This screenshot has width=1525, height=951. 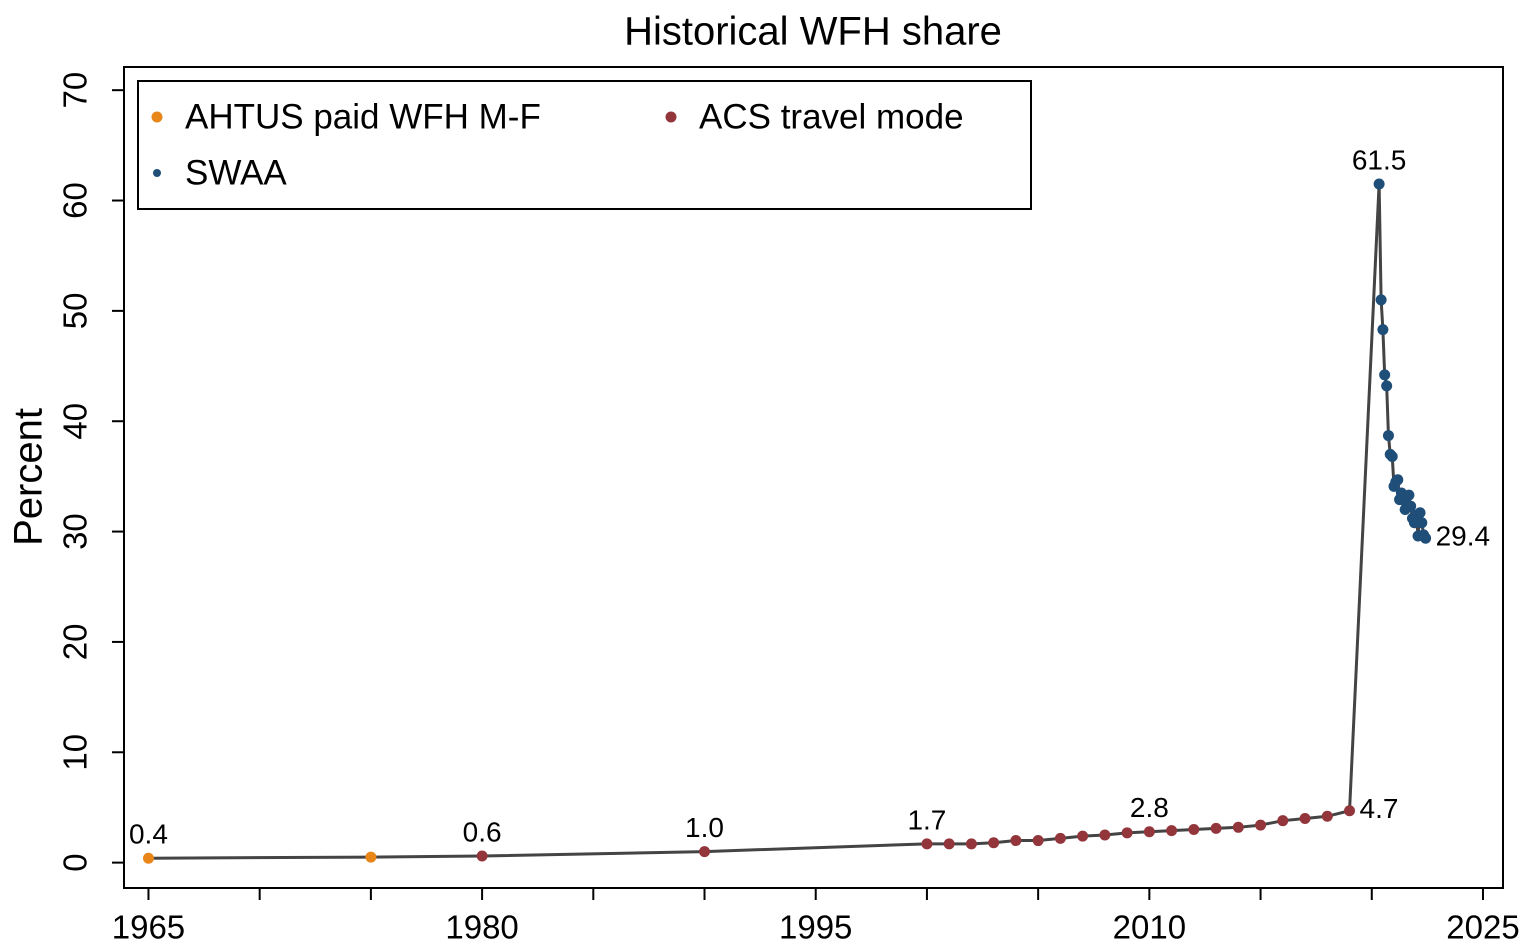 I want to click on x-tick-label: 2010, so click(x=1149, y=927).